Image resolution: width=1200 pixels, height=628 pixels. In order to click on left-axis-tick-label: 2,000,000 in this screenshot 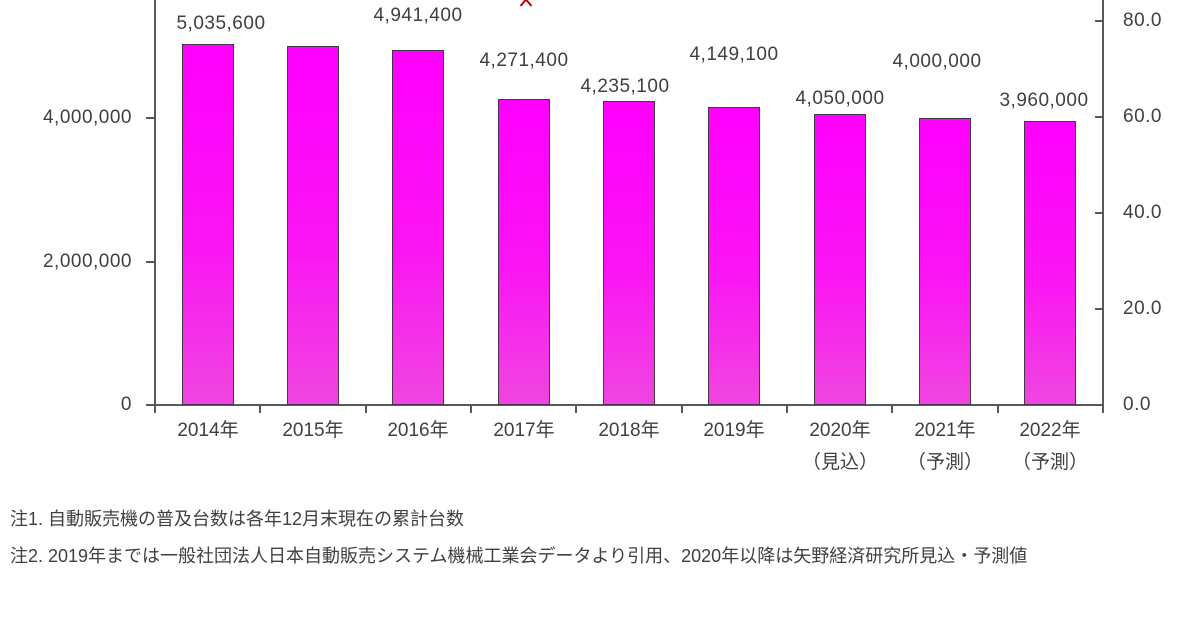, I will do `click(87, 261)`.